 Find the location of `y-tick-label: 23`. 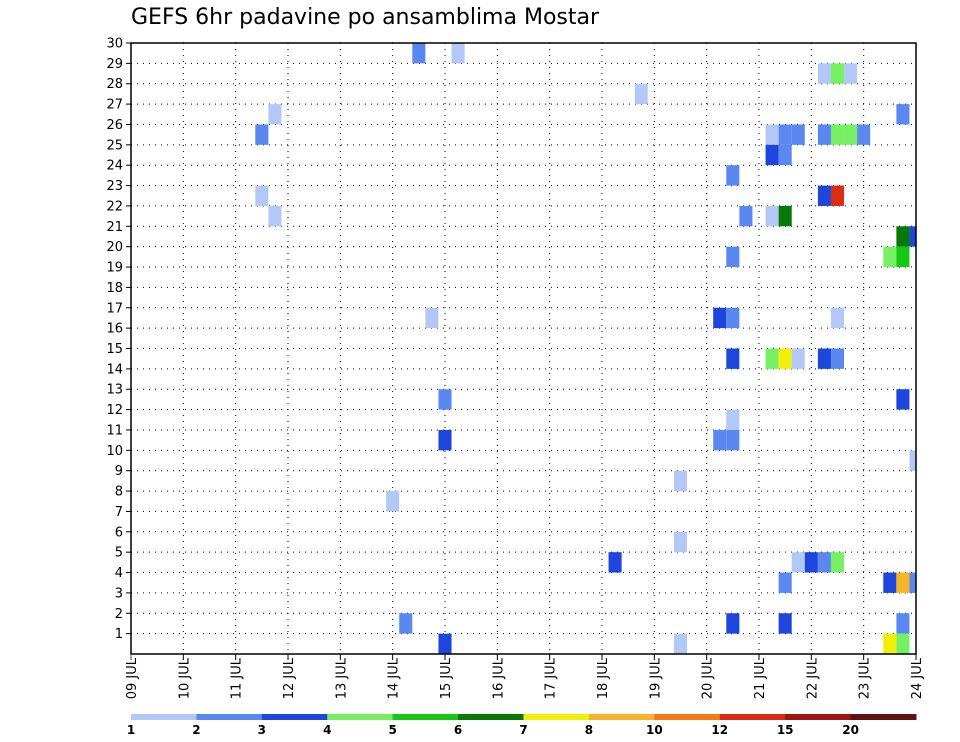

y-tick-label: 23 is located at coordinates (114, 186).